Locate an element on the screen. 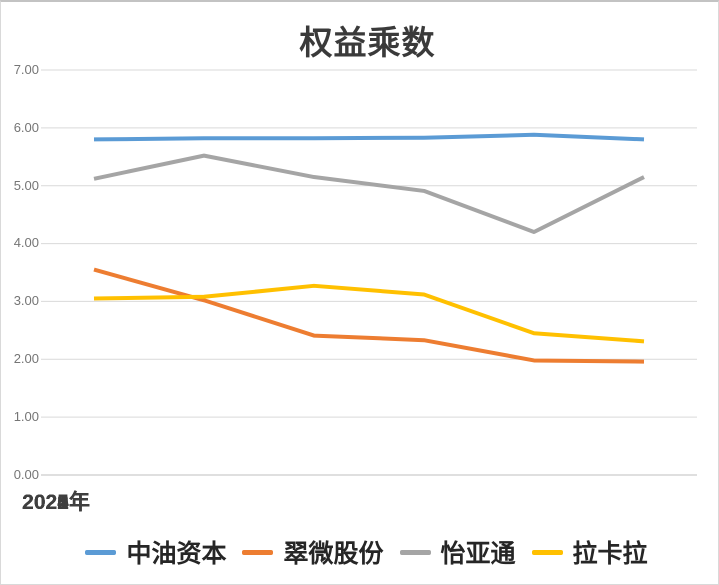  x-axis-tick-label: 2020年 is located at coordinates (56, 502).